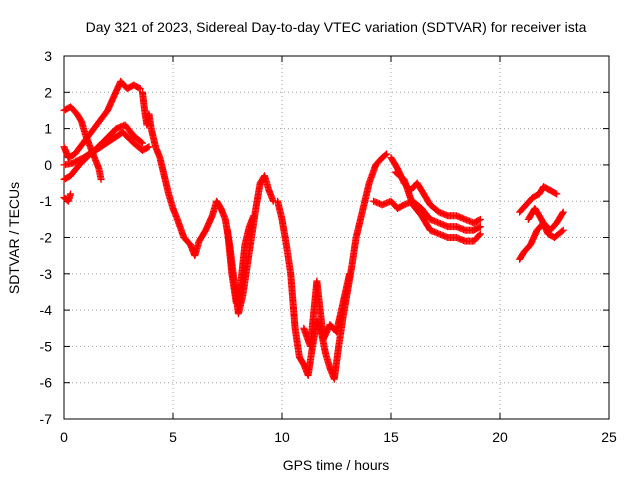  What do you see at coordinates (14, 238) in the screenshot?
I see `y-axis-label: SDTVAR / TECUs` at bounding box center [14, 238].